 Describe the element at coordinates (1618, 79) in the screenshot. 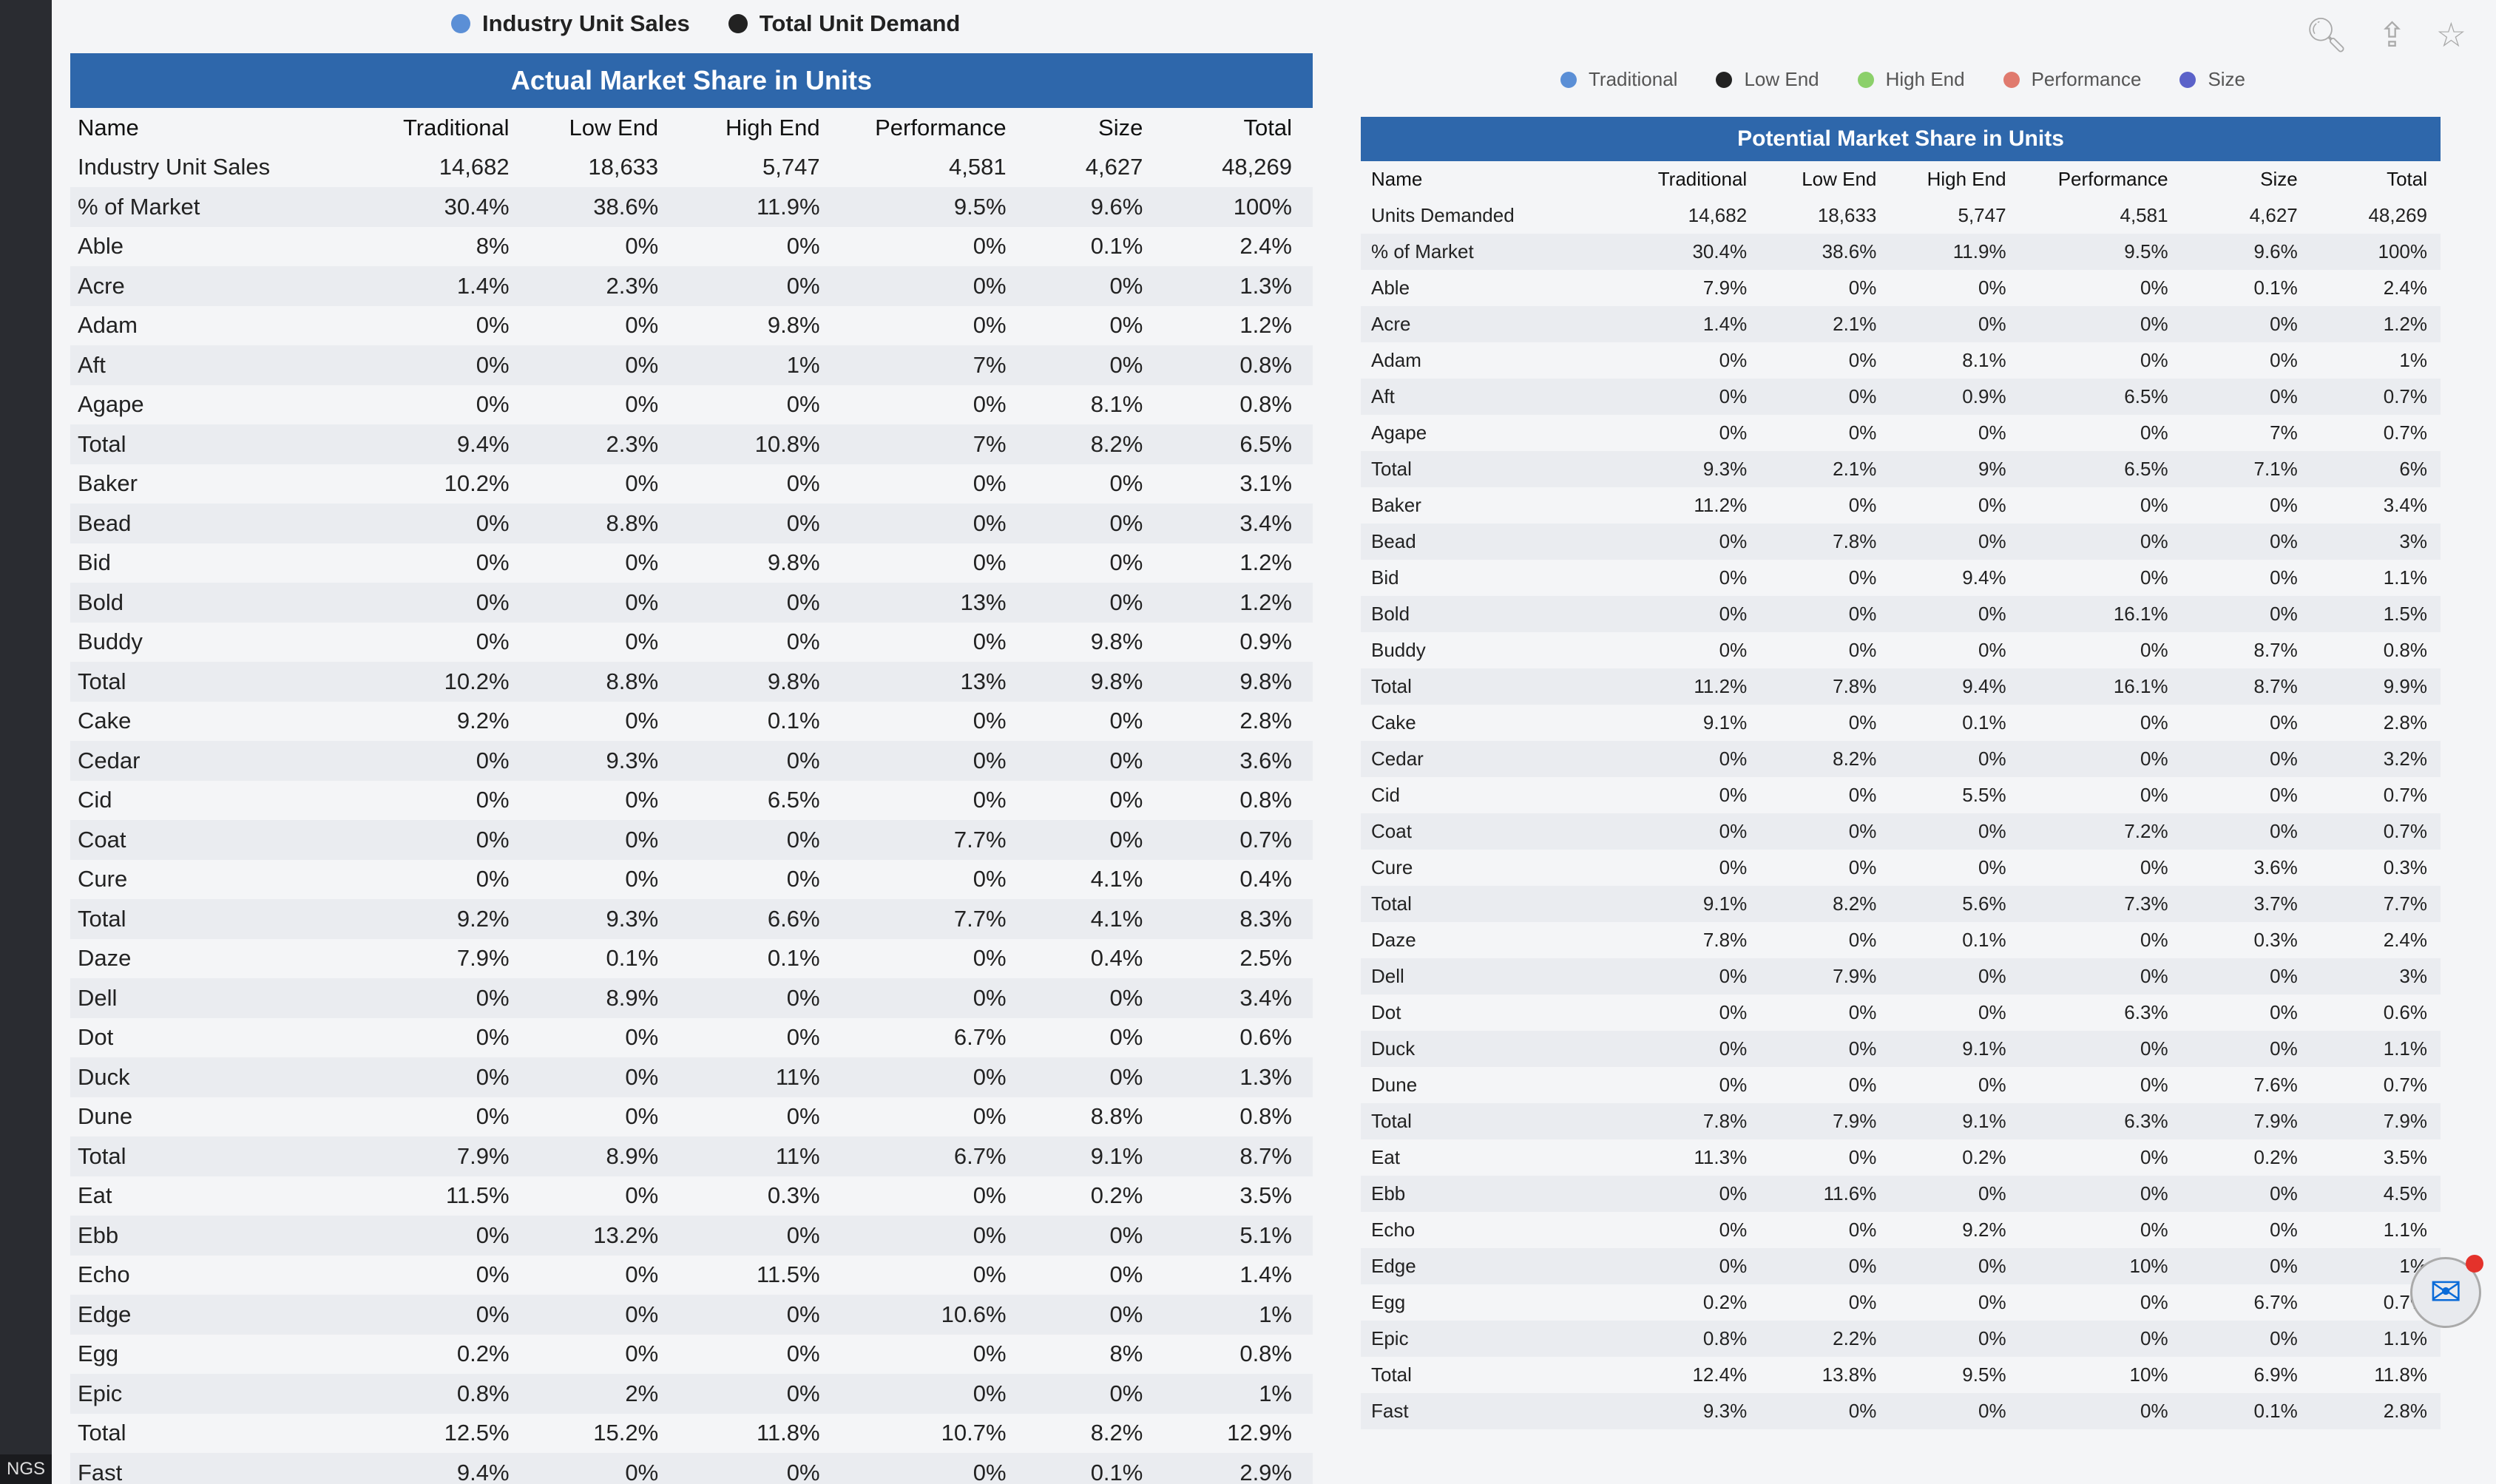

I see `legend-item-traditional: Traditional` at that location.